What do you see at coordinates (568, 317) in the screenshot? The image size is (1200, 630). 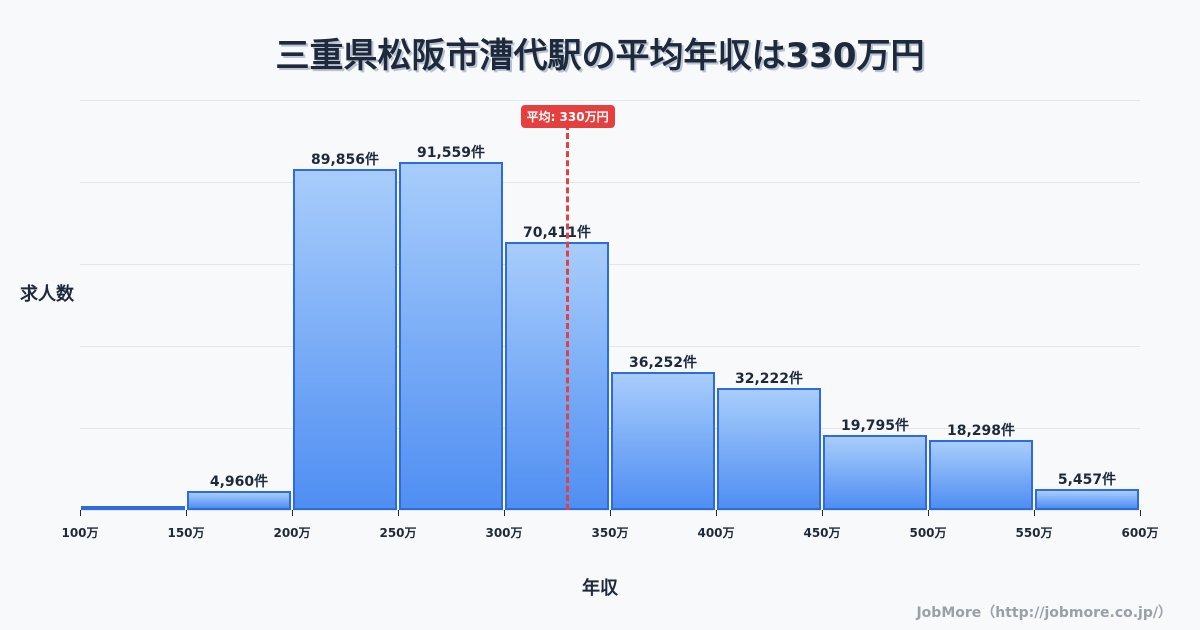 I see `average-line` at bounding box center [568, 317].